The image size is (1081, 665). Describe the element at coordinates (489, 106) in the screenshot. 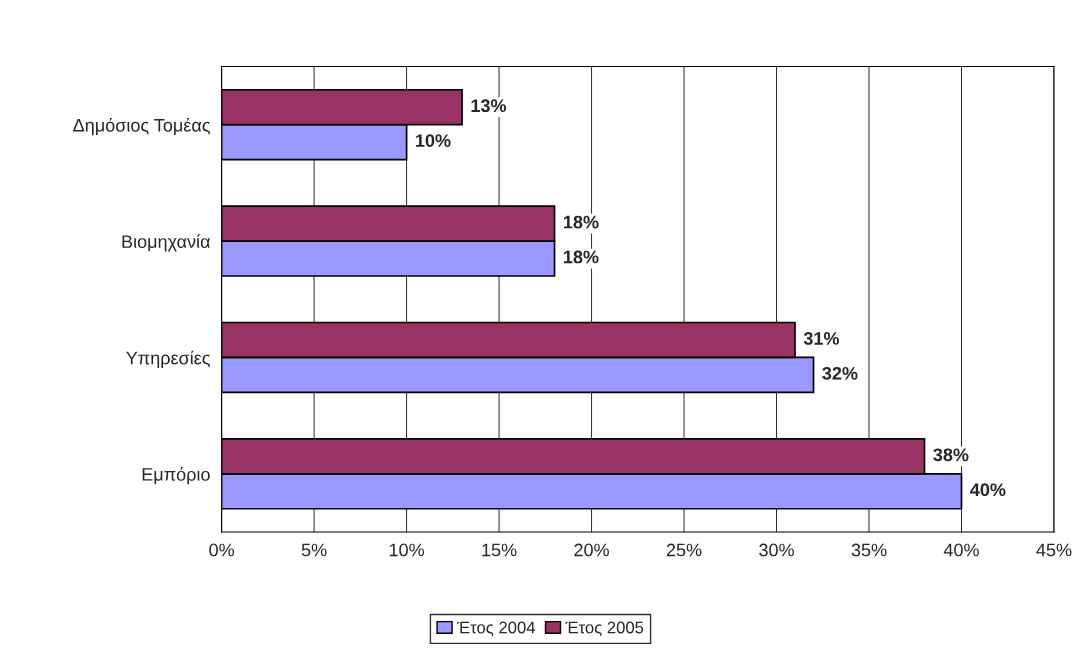

I see `data-label: 13%` at that location.